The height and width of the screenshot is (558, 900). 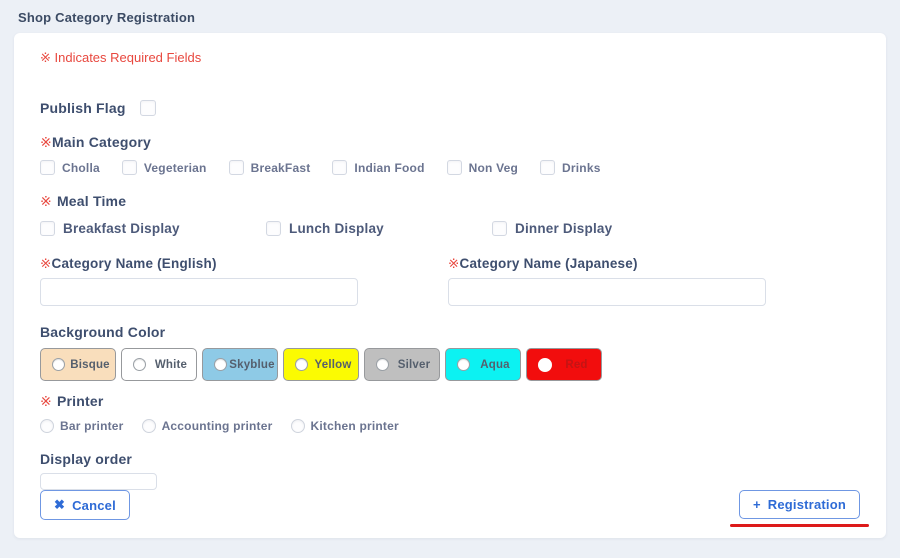 I want to click on main-category-option: Non Veg, so click(x=482, y=167).